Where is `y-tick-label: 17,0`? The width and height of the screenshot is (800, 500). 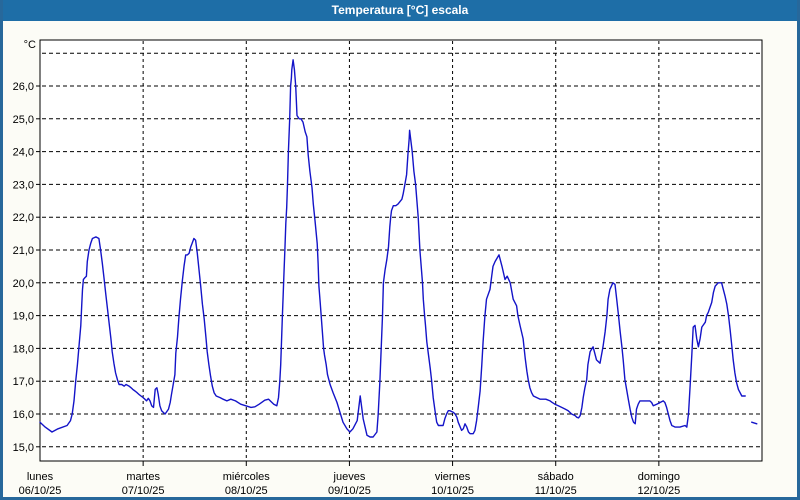
y-tick-label: 17,0 is located at coordinates (23, 382).